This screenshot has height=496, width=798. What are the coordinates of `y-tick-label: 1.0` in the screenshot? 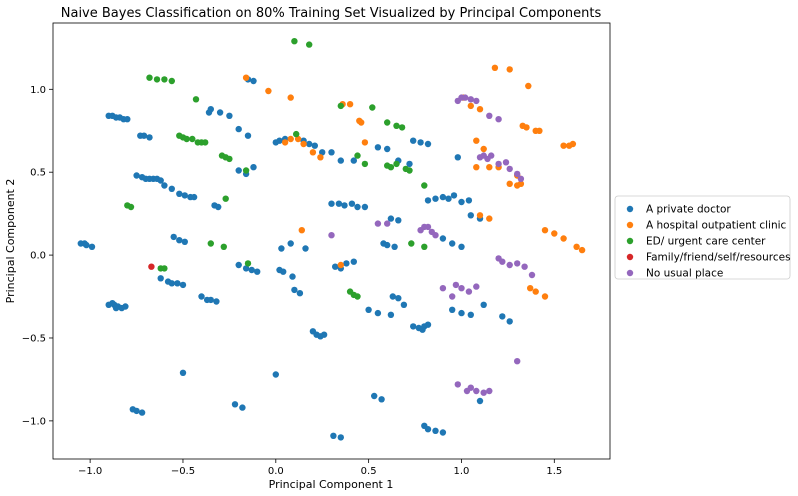 It's located at (38, 90).